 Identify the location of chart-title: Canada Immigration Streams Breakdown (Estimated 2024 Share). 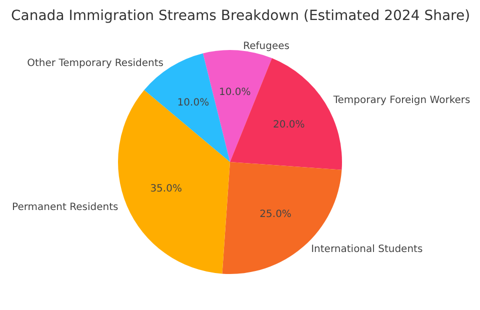
(240, 16).